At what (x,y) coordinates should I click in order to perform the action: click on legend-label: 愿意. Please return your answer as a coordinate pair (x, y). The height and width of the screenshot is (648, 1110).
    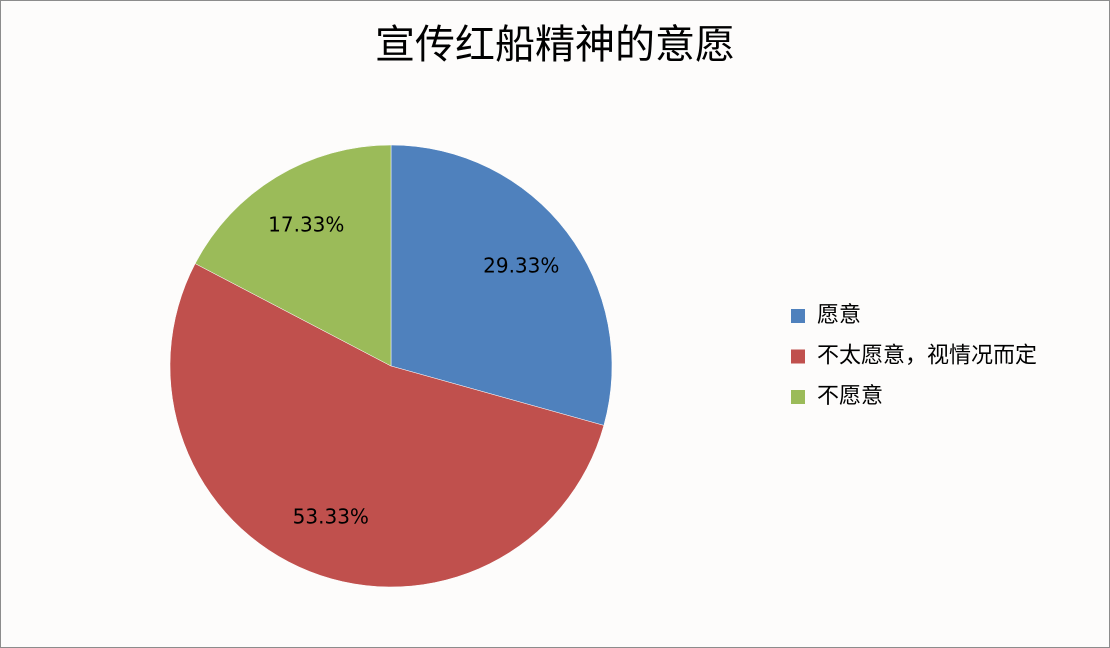
    Looking at the image, I should click on (839, 315).